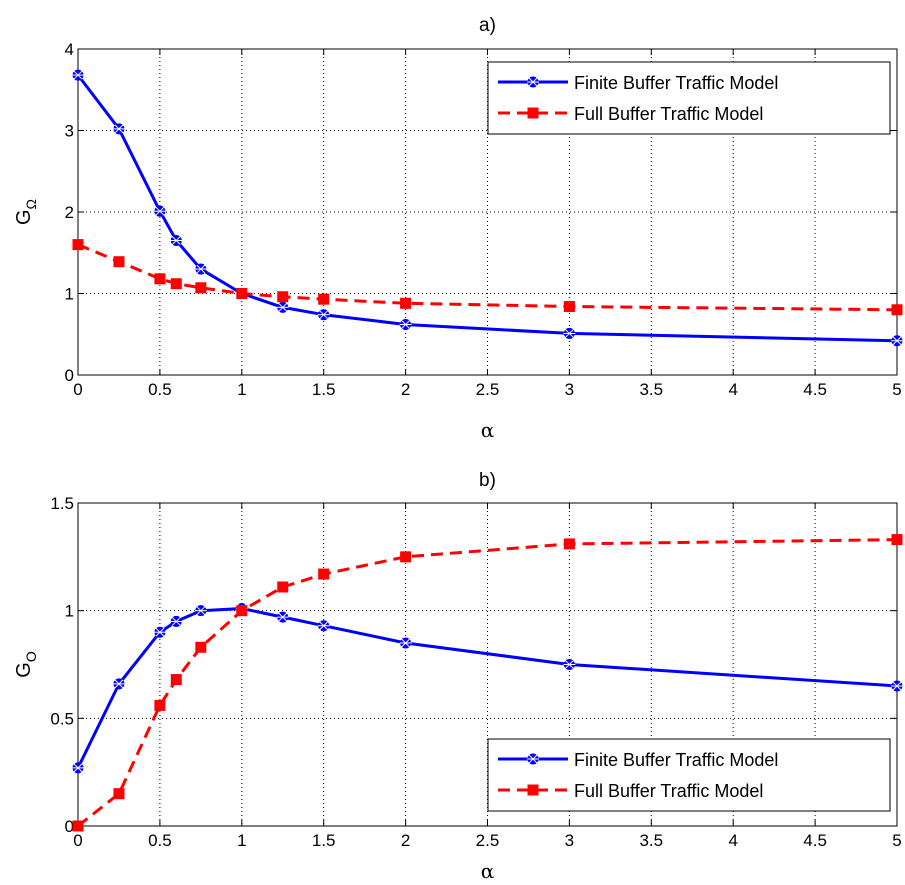 The width and height of the screenshot is (905, 885). What do you see at coordinates (488, 840) in the screenshot?
I see `x-tick-label: 2.5` at bounding box center [488, 840].